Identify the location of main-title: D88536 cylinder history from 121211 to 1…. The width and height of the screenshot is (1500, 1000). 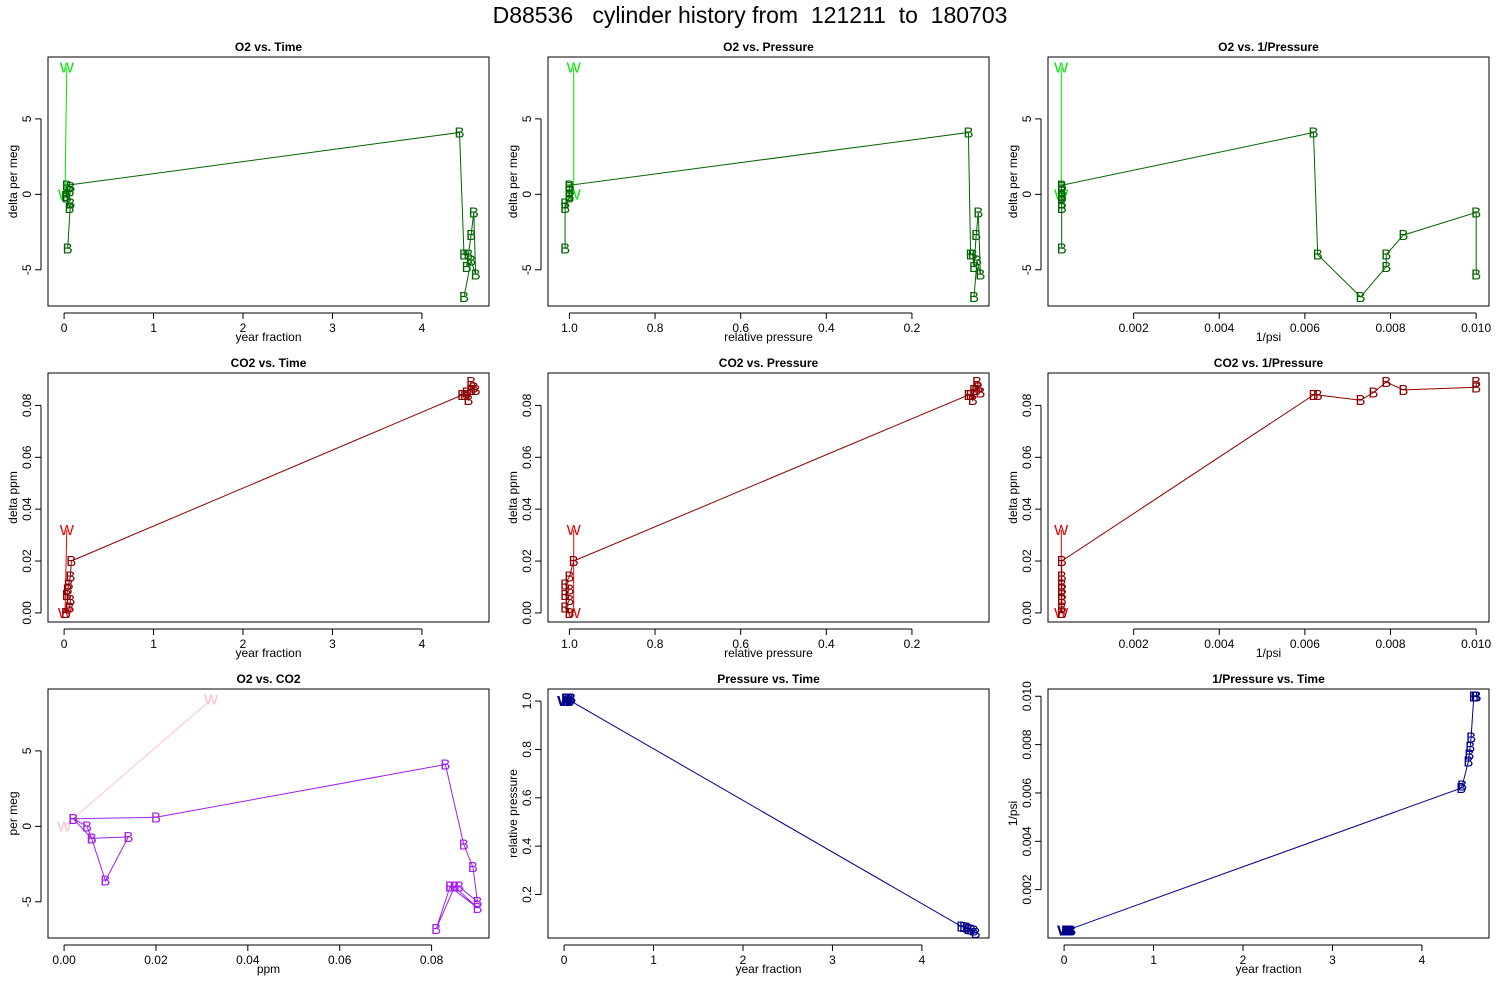
(750, 15).